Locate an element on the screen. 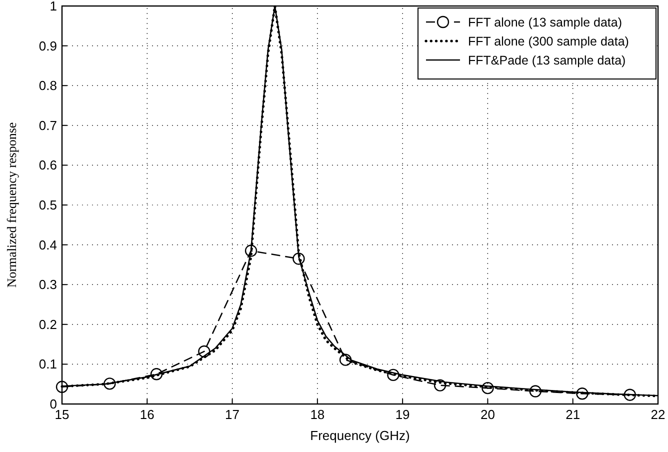  x-tick-label: 19 is located at coordinates (402, 414).